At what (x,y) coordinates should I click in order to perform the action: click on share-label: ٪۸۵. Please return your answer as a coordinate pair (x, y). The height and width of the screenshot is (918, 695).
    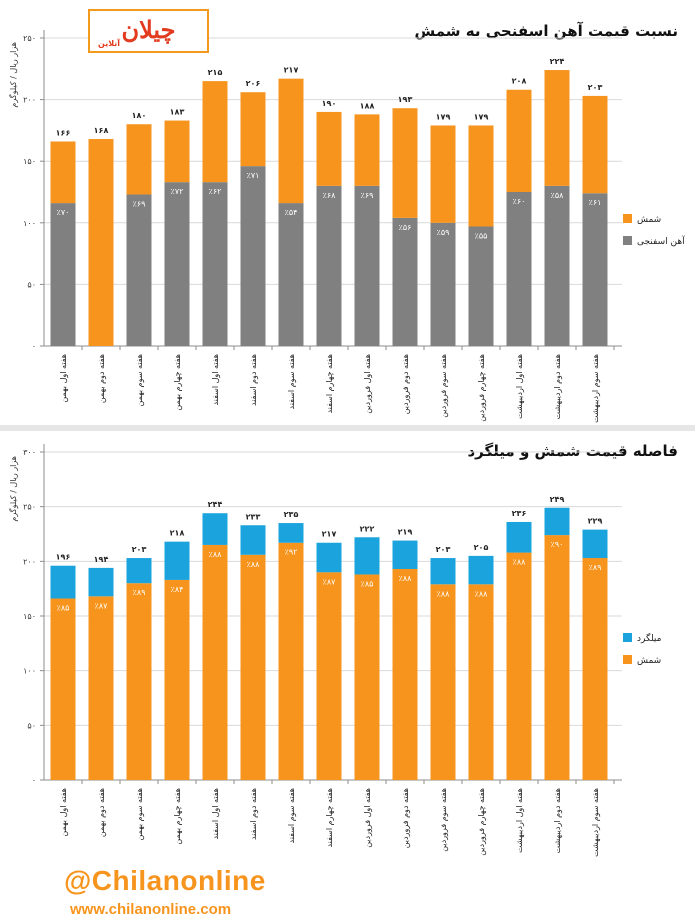
    Looking at the image, I should click on (63, 608).